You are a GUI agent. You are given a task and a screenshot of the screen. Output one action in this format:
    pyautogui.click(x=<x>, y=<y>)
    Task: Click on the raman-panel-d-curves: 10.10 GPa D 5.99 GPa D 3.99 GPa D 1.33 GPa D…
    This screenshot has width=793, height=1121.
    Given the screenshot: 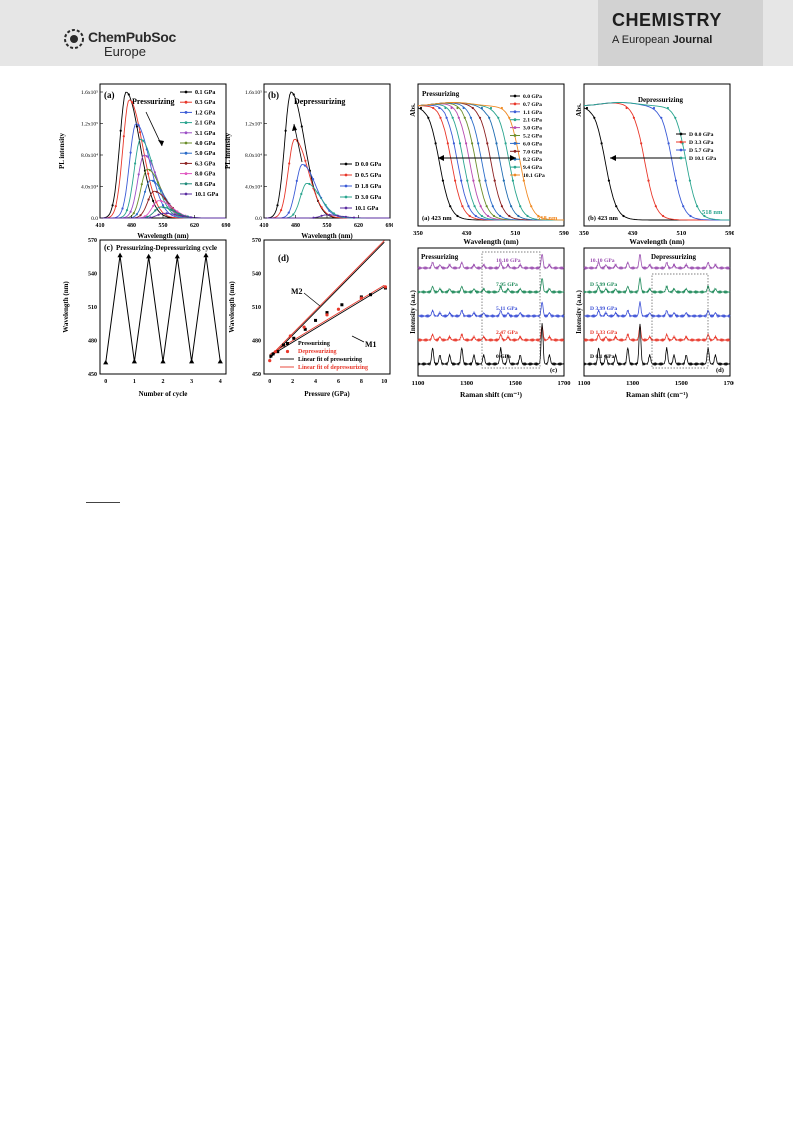 What is the action you would take?
    pyautogui.click(x=657, y=310)
    